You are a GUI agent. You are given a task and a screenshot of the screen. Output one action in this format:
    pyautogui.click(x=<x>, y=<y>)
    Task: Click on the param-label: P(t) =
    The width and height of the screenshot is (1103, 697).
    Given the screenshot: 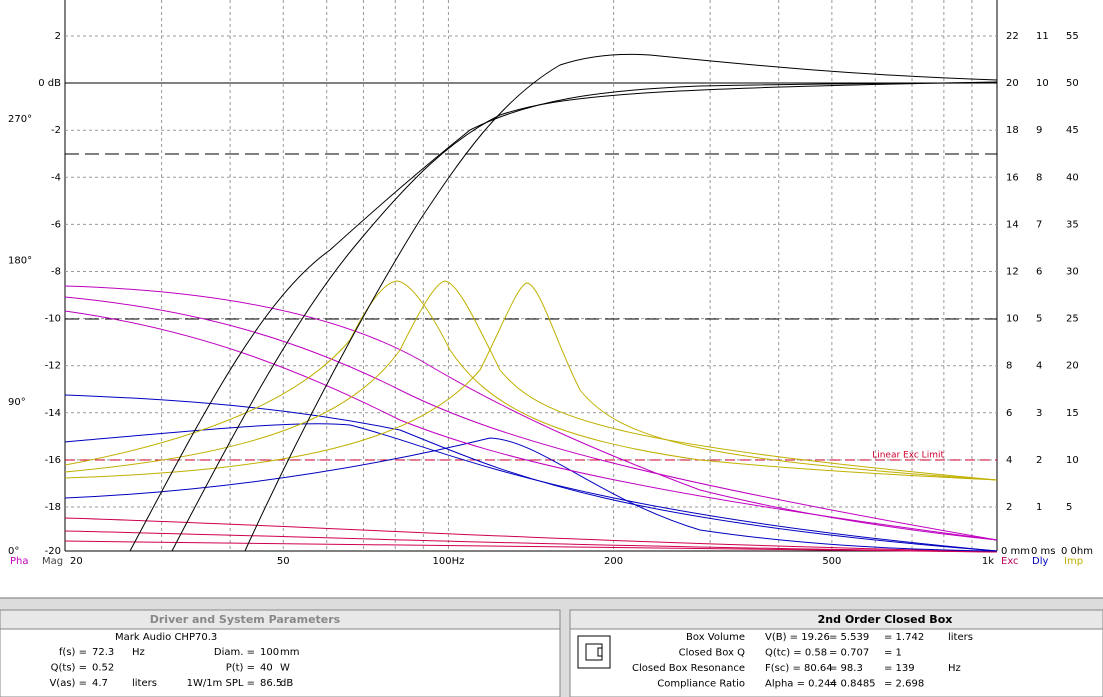 What is the action you would take?
    pyautogui.click(x=240, y=668)
    